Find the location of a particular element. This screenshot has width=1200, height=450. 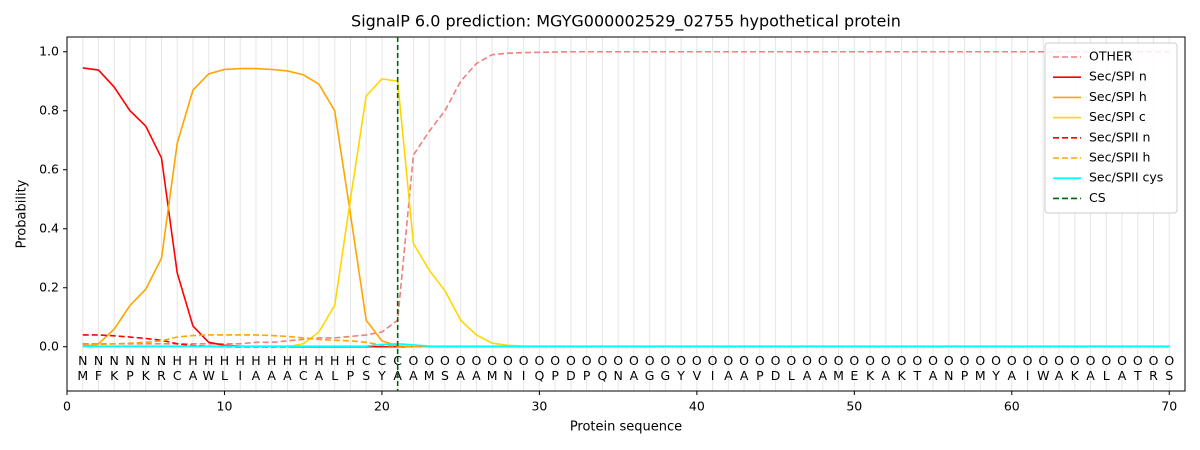

legend-label: Sec/SPI n is located at coordinates (1118, 76).